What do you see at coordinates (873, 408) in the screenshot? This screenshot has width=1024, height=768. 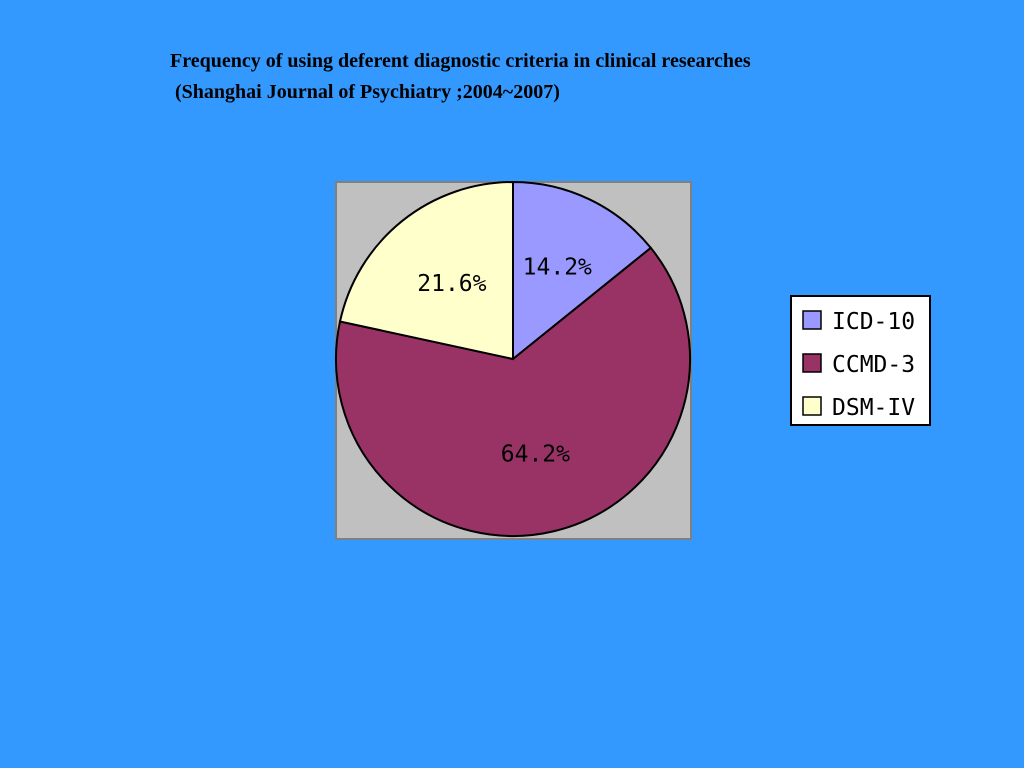 I see `legend-label-dsm-iv: DSM-IV` at bounding box center [873, 408].